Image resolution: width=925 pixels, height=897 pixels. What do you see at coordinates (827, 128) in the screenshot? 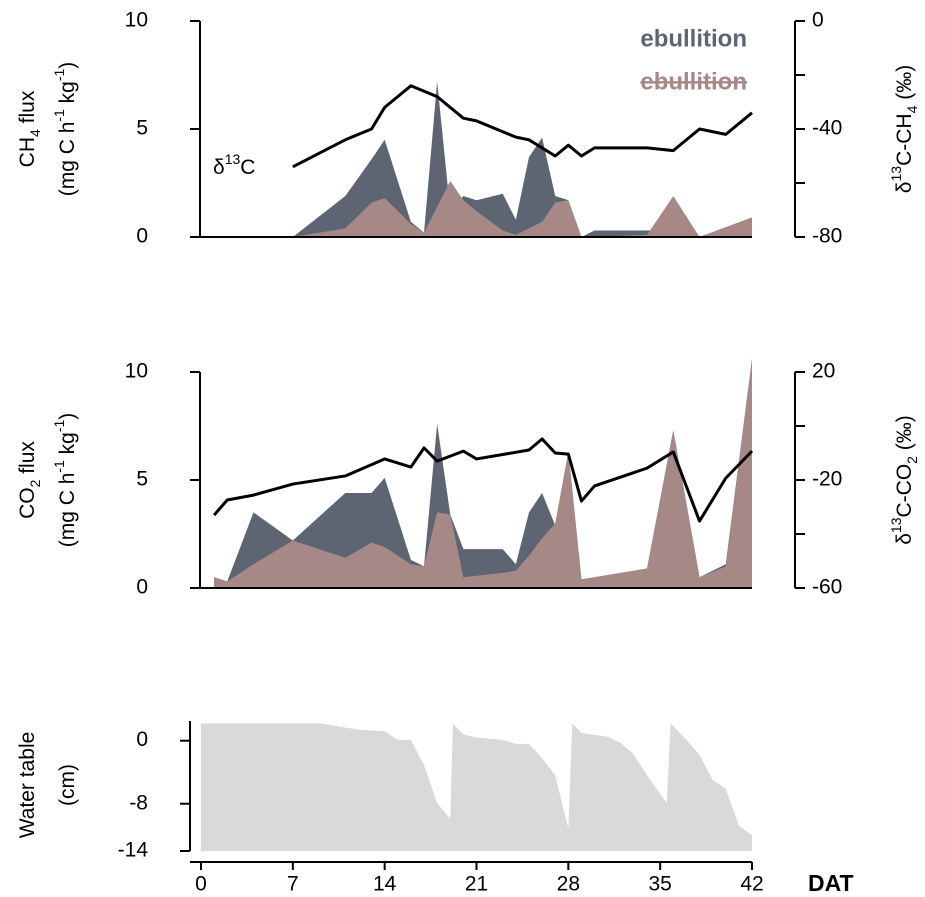
I see `y2-tick-label: -40` at bounding box center [827, 128].